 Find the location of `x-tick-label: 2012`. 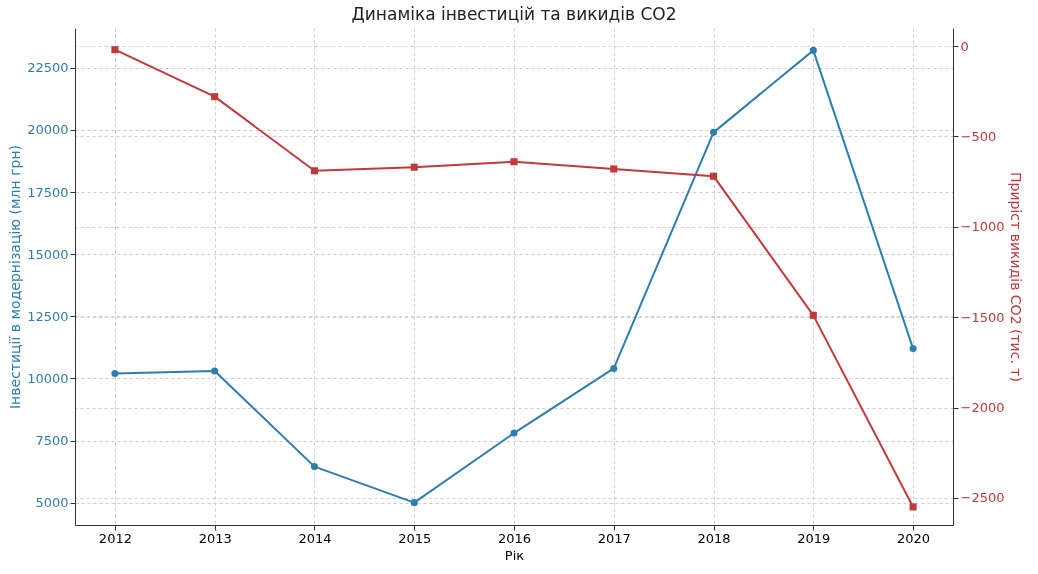

x-tick-label: 2012 is located at coordinates (115, 538).